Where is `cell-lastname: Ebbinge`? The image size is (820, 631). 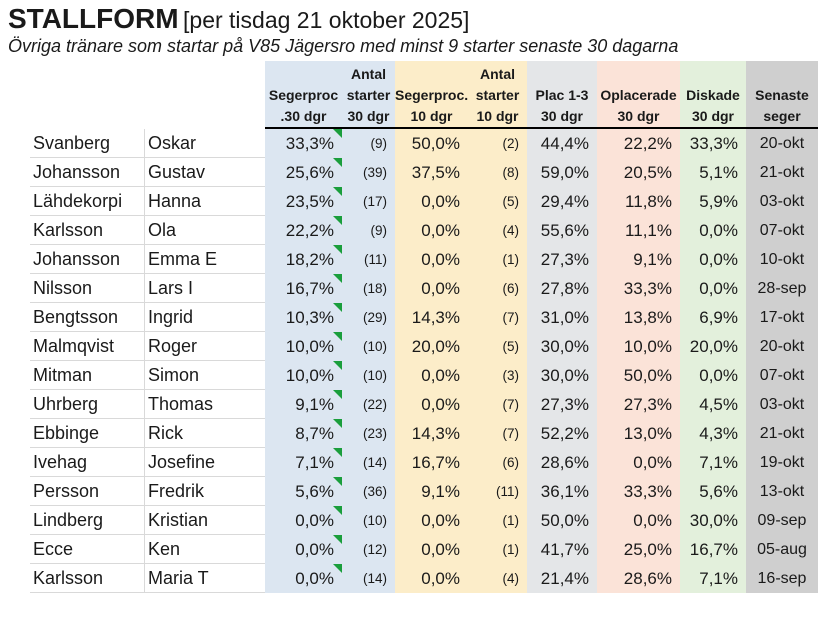
cell-lastname: Ebbinge is located at coordinates (87, 433).